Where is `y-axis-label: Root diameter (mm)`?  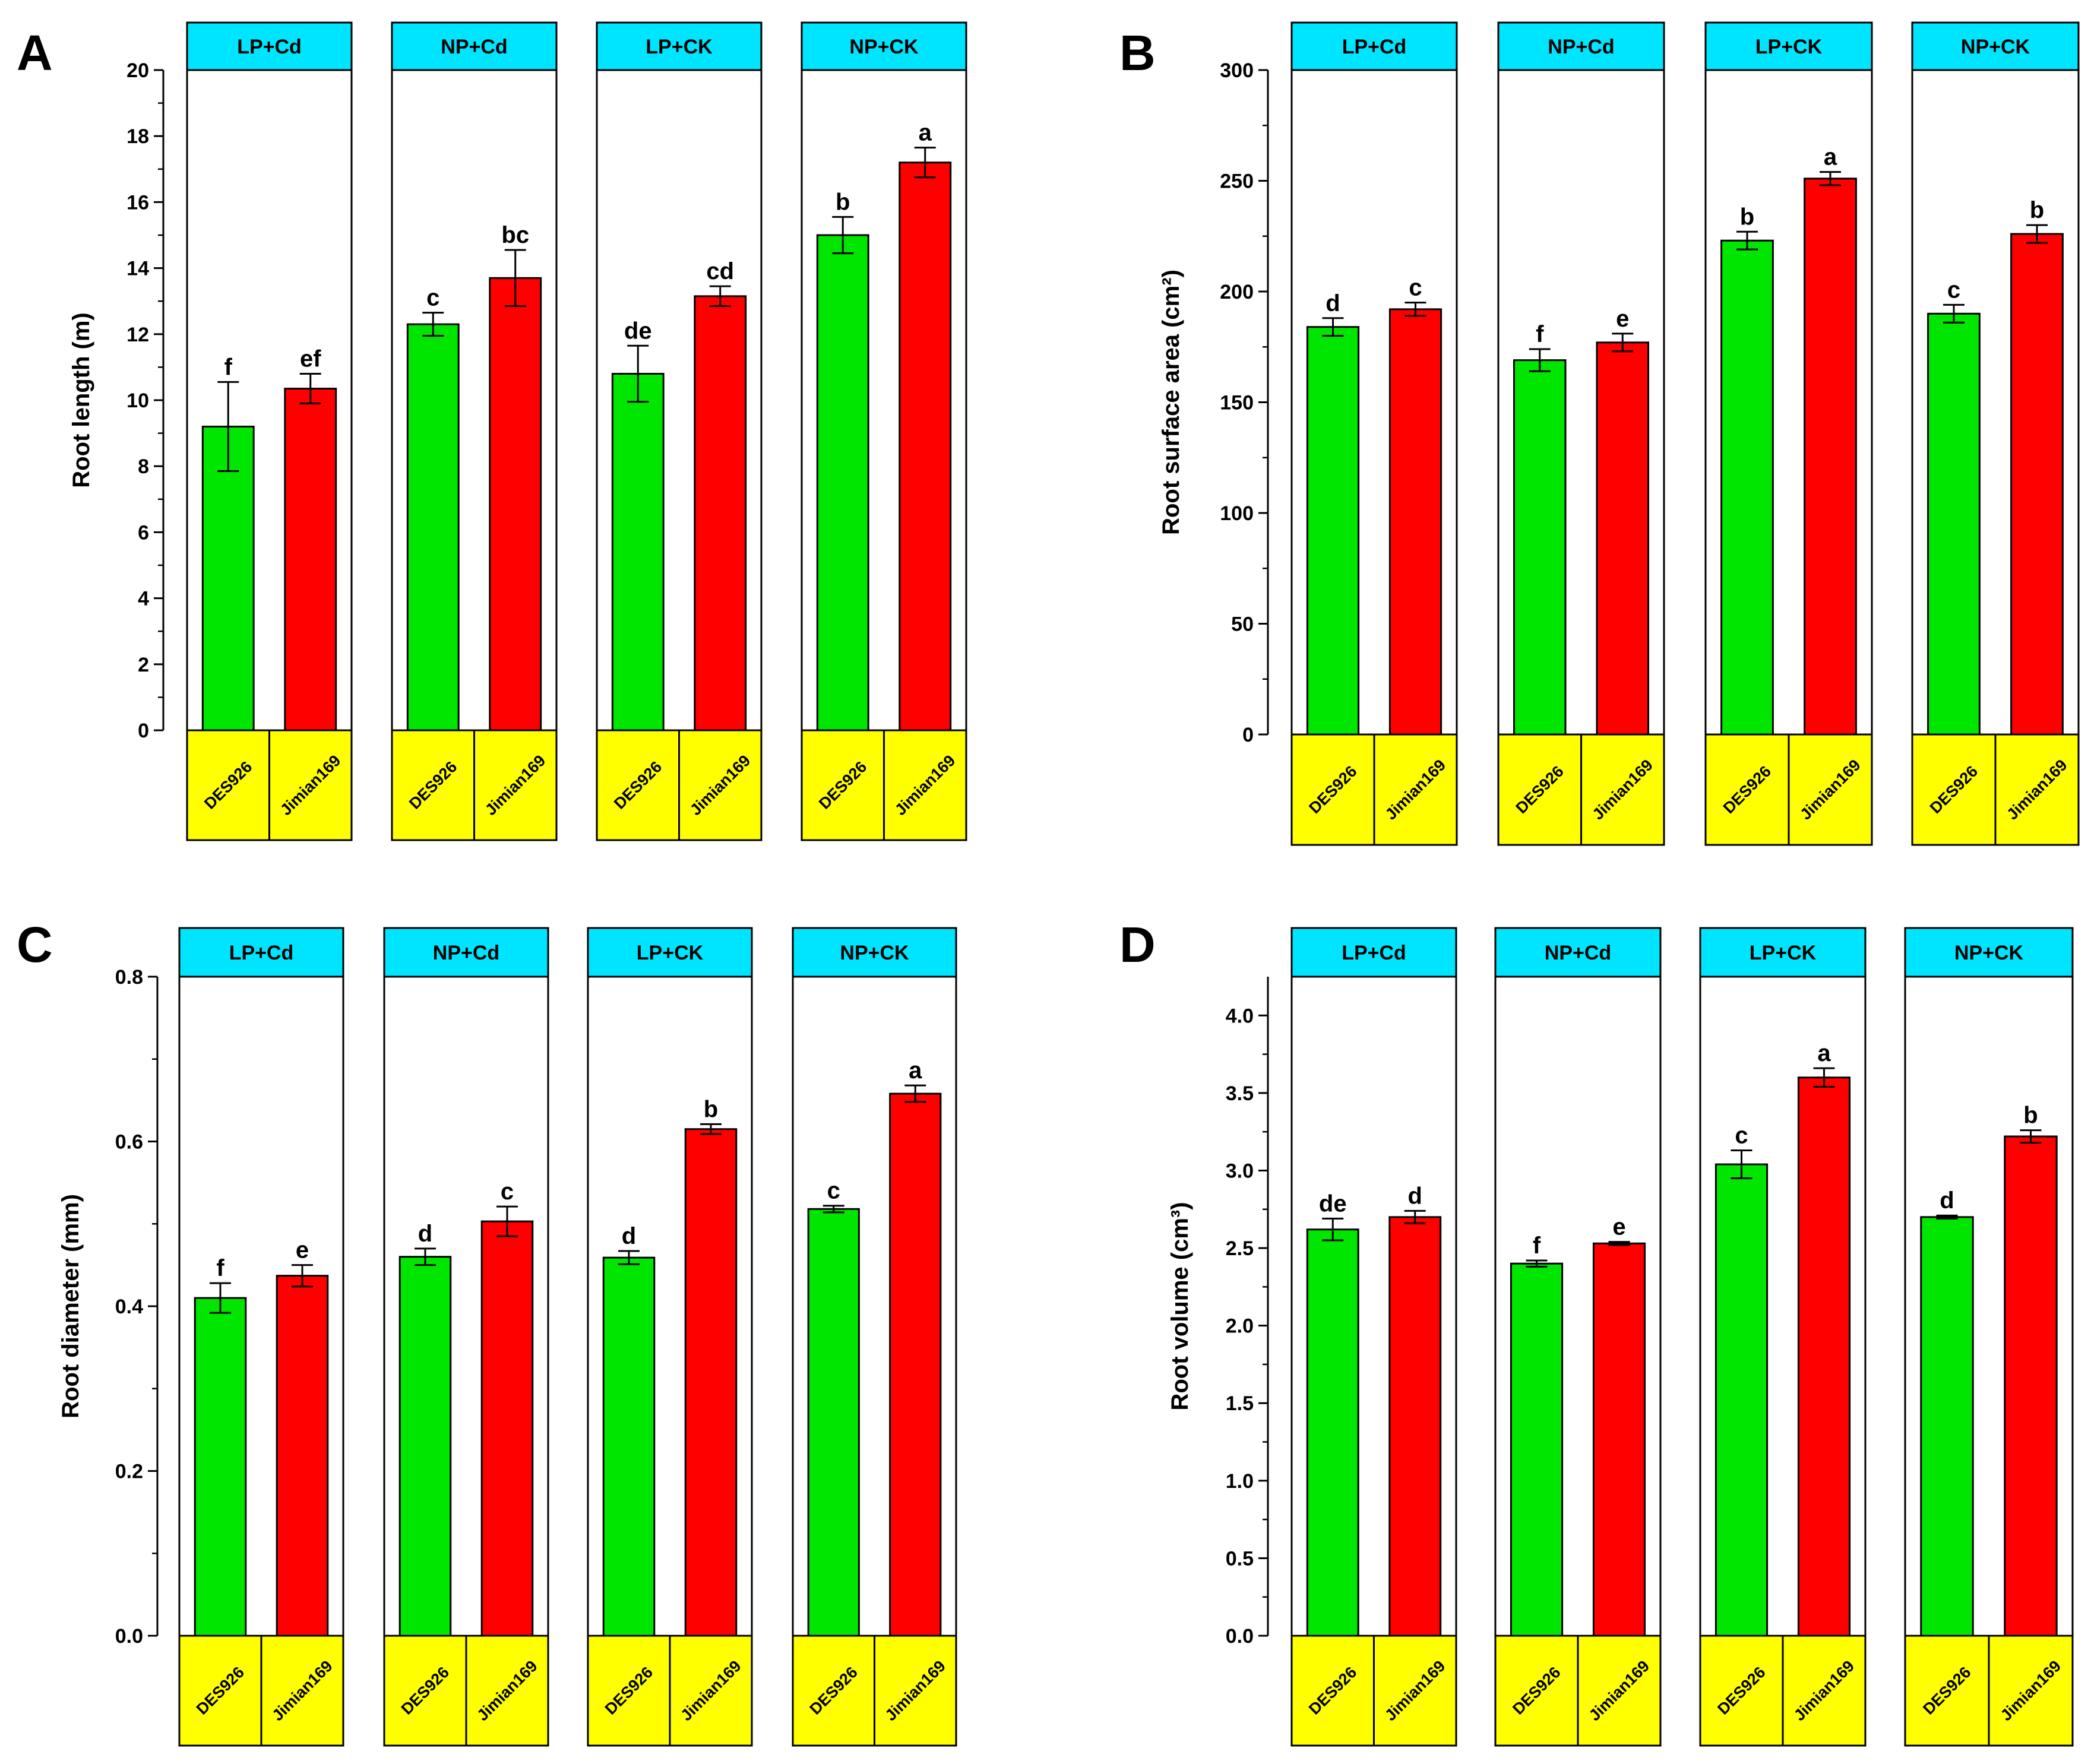
y-axis-label: Root diameter (mm) is located at coordinates (71, 1306).